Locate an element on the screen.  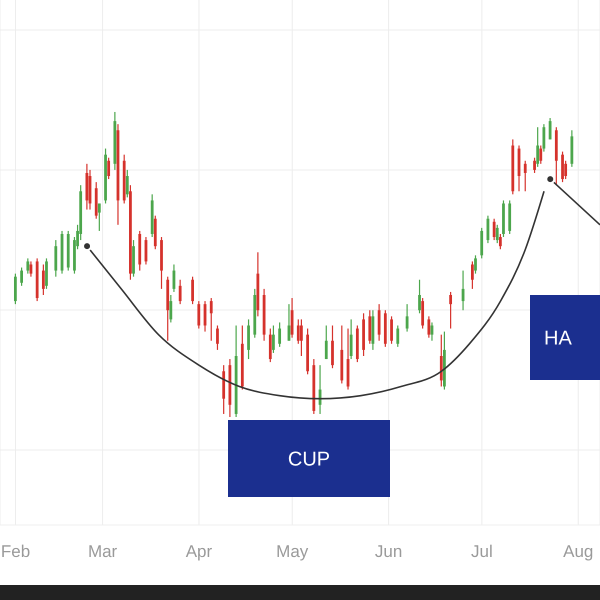
x-tick-label: Feb is located at coordinates (15, 552).